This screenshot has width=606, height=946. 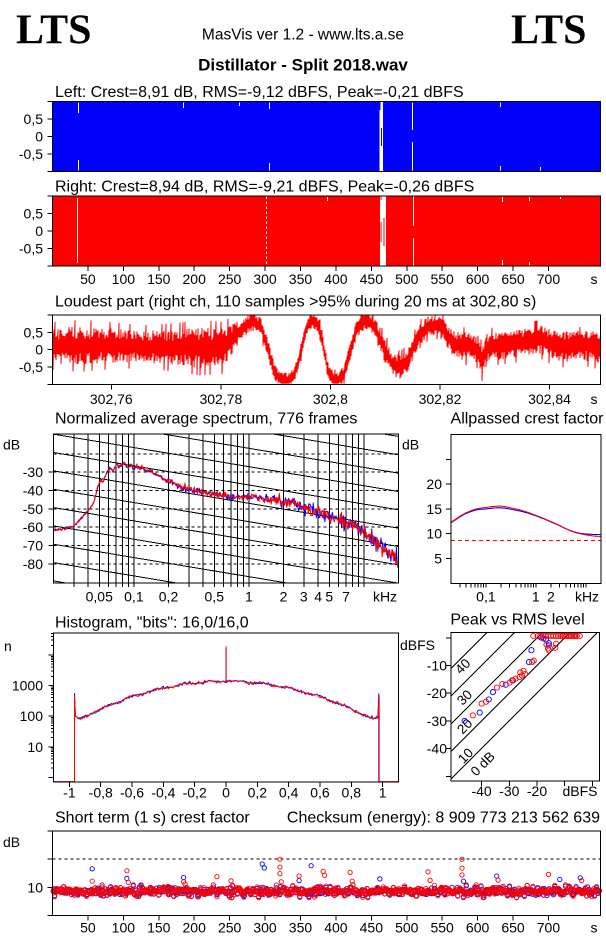 What do you see at coordinates (163, 793) in the screenshot?
I see `svg-text: -0,4` at bounding box center [163, 793].